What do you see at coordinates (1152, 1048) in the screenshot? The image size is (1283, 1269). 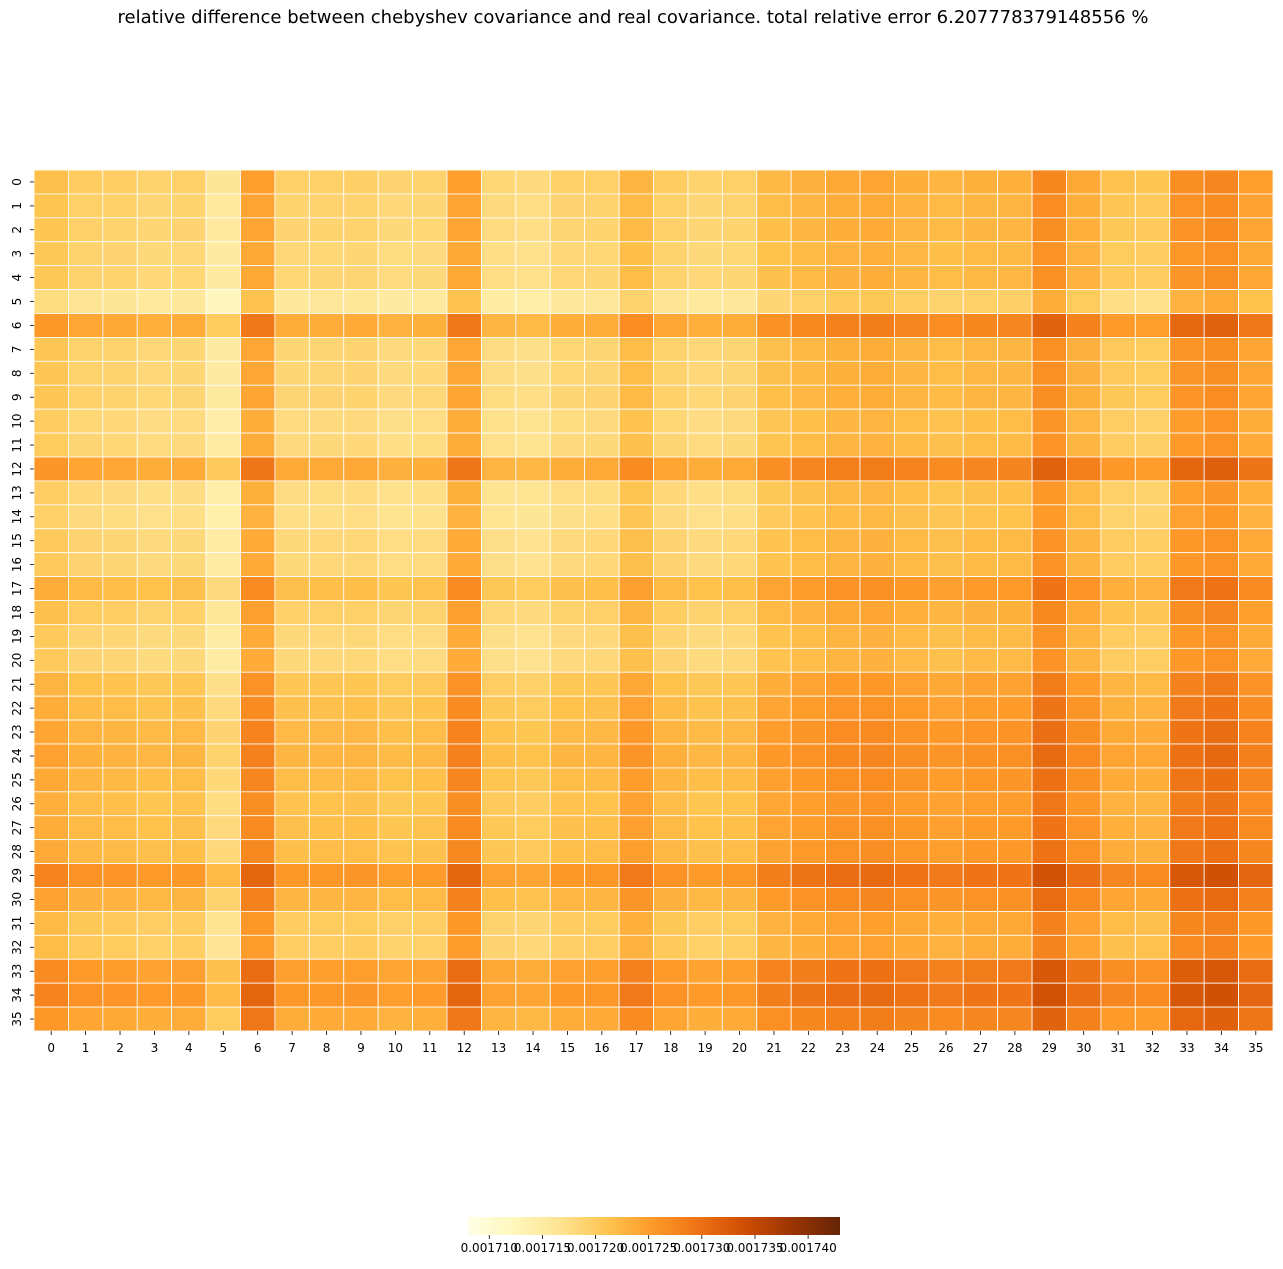 I see `x-tick-label: 32` at bounding box center [1152, 1048].